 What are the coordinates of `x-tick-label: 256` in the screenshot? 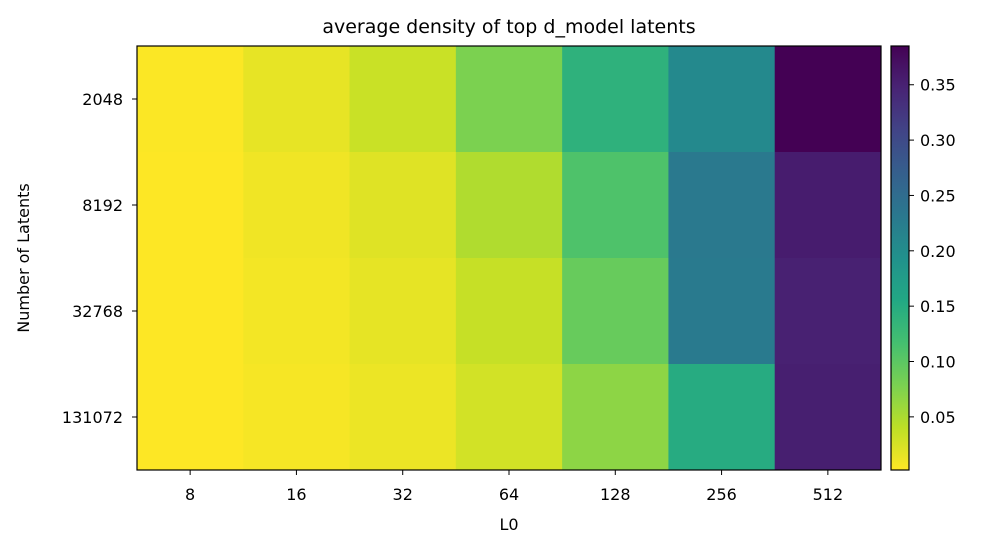 It's located at (721, 494).